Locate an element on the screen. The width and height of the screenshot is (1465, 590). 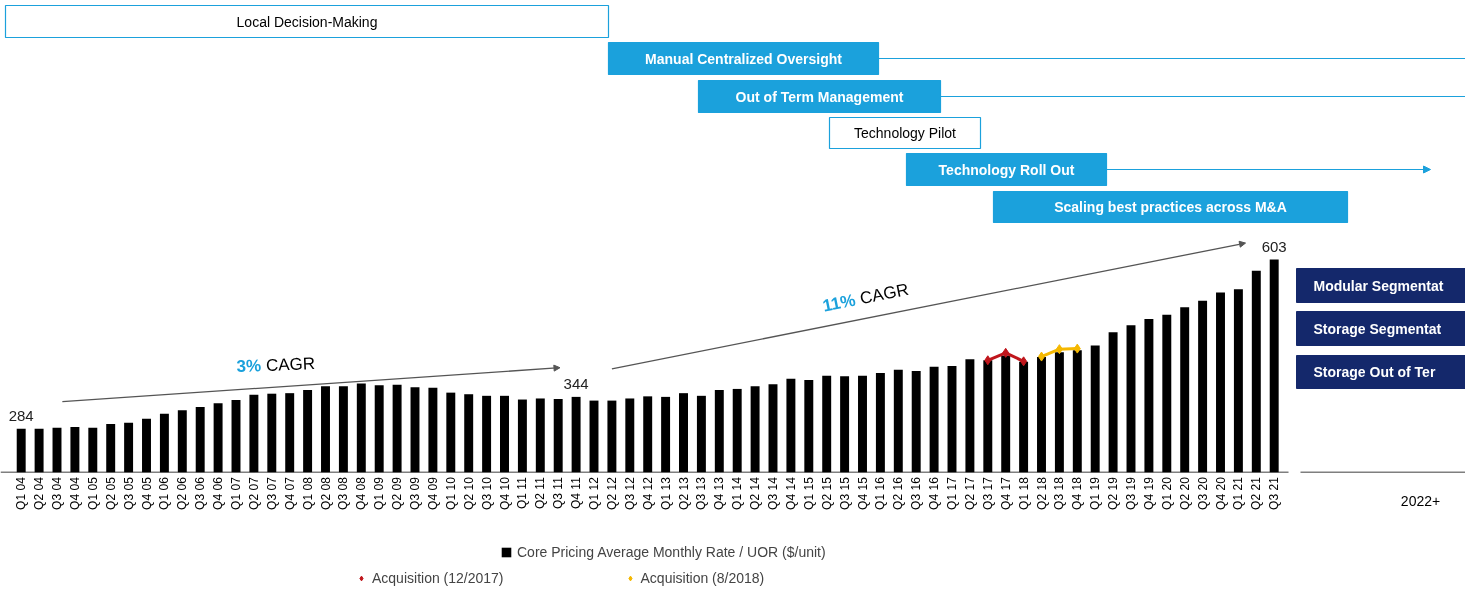
x-tick-label: Q2 05 is located at coordinates (110, 493).